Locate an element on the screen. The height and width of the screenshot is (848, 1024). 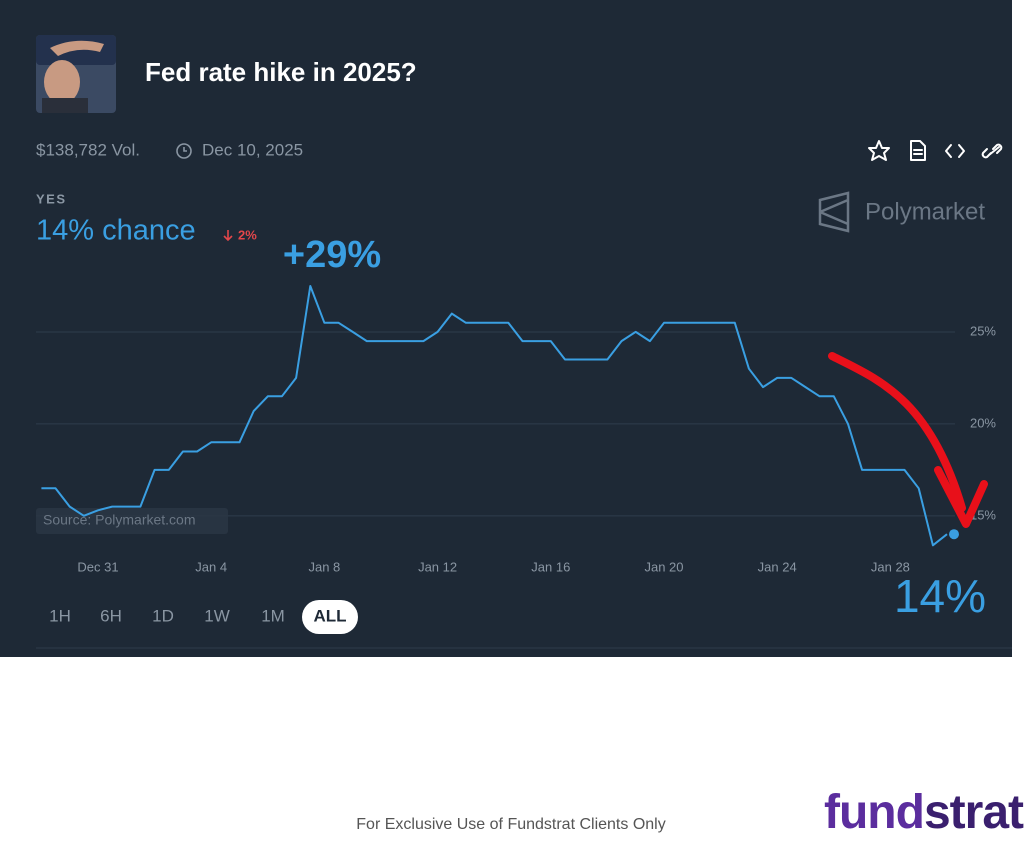
x-tick-label: Jan 8 is located at coordinates (324, 566).